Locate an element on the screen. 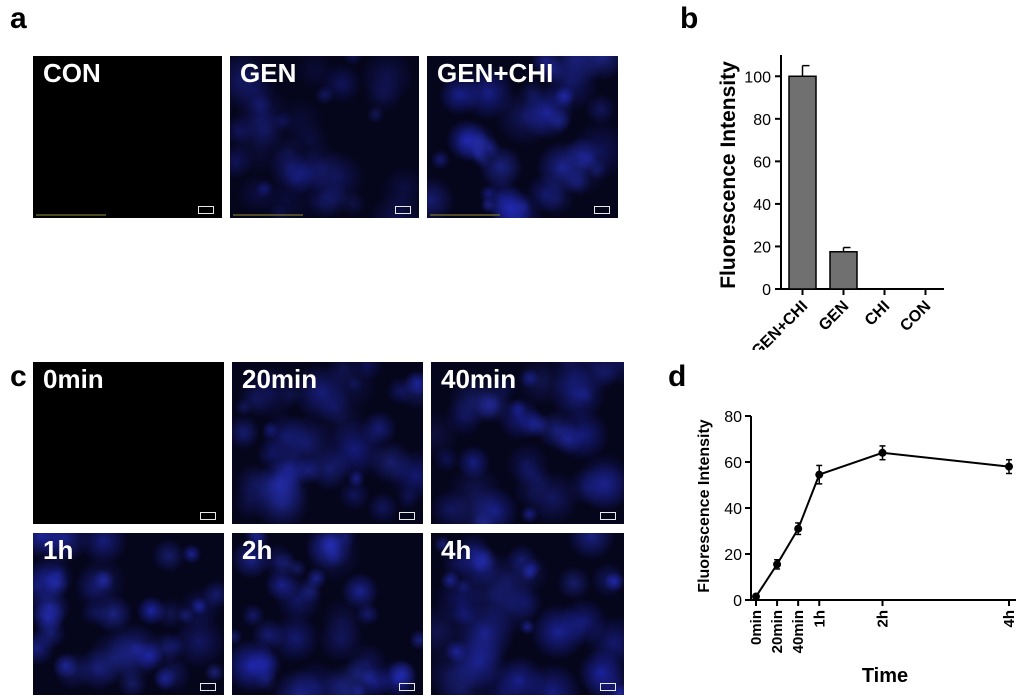 Image resolution: width=1024 pixels, height=698 pixels. panel-letter-d: d is located at coordinates (677, 376).